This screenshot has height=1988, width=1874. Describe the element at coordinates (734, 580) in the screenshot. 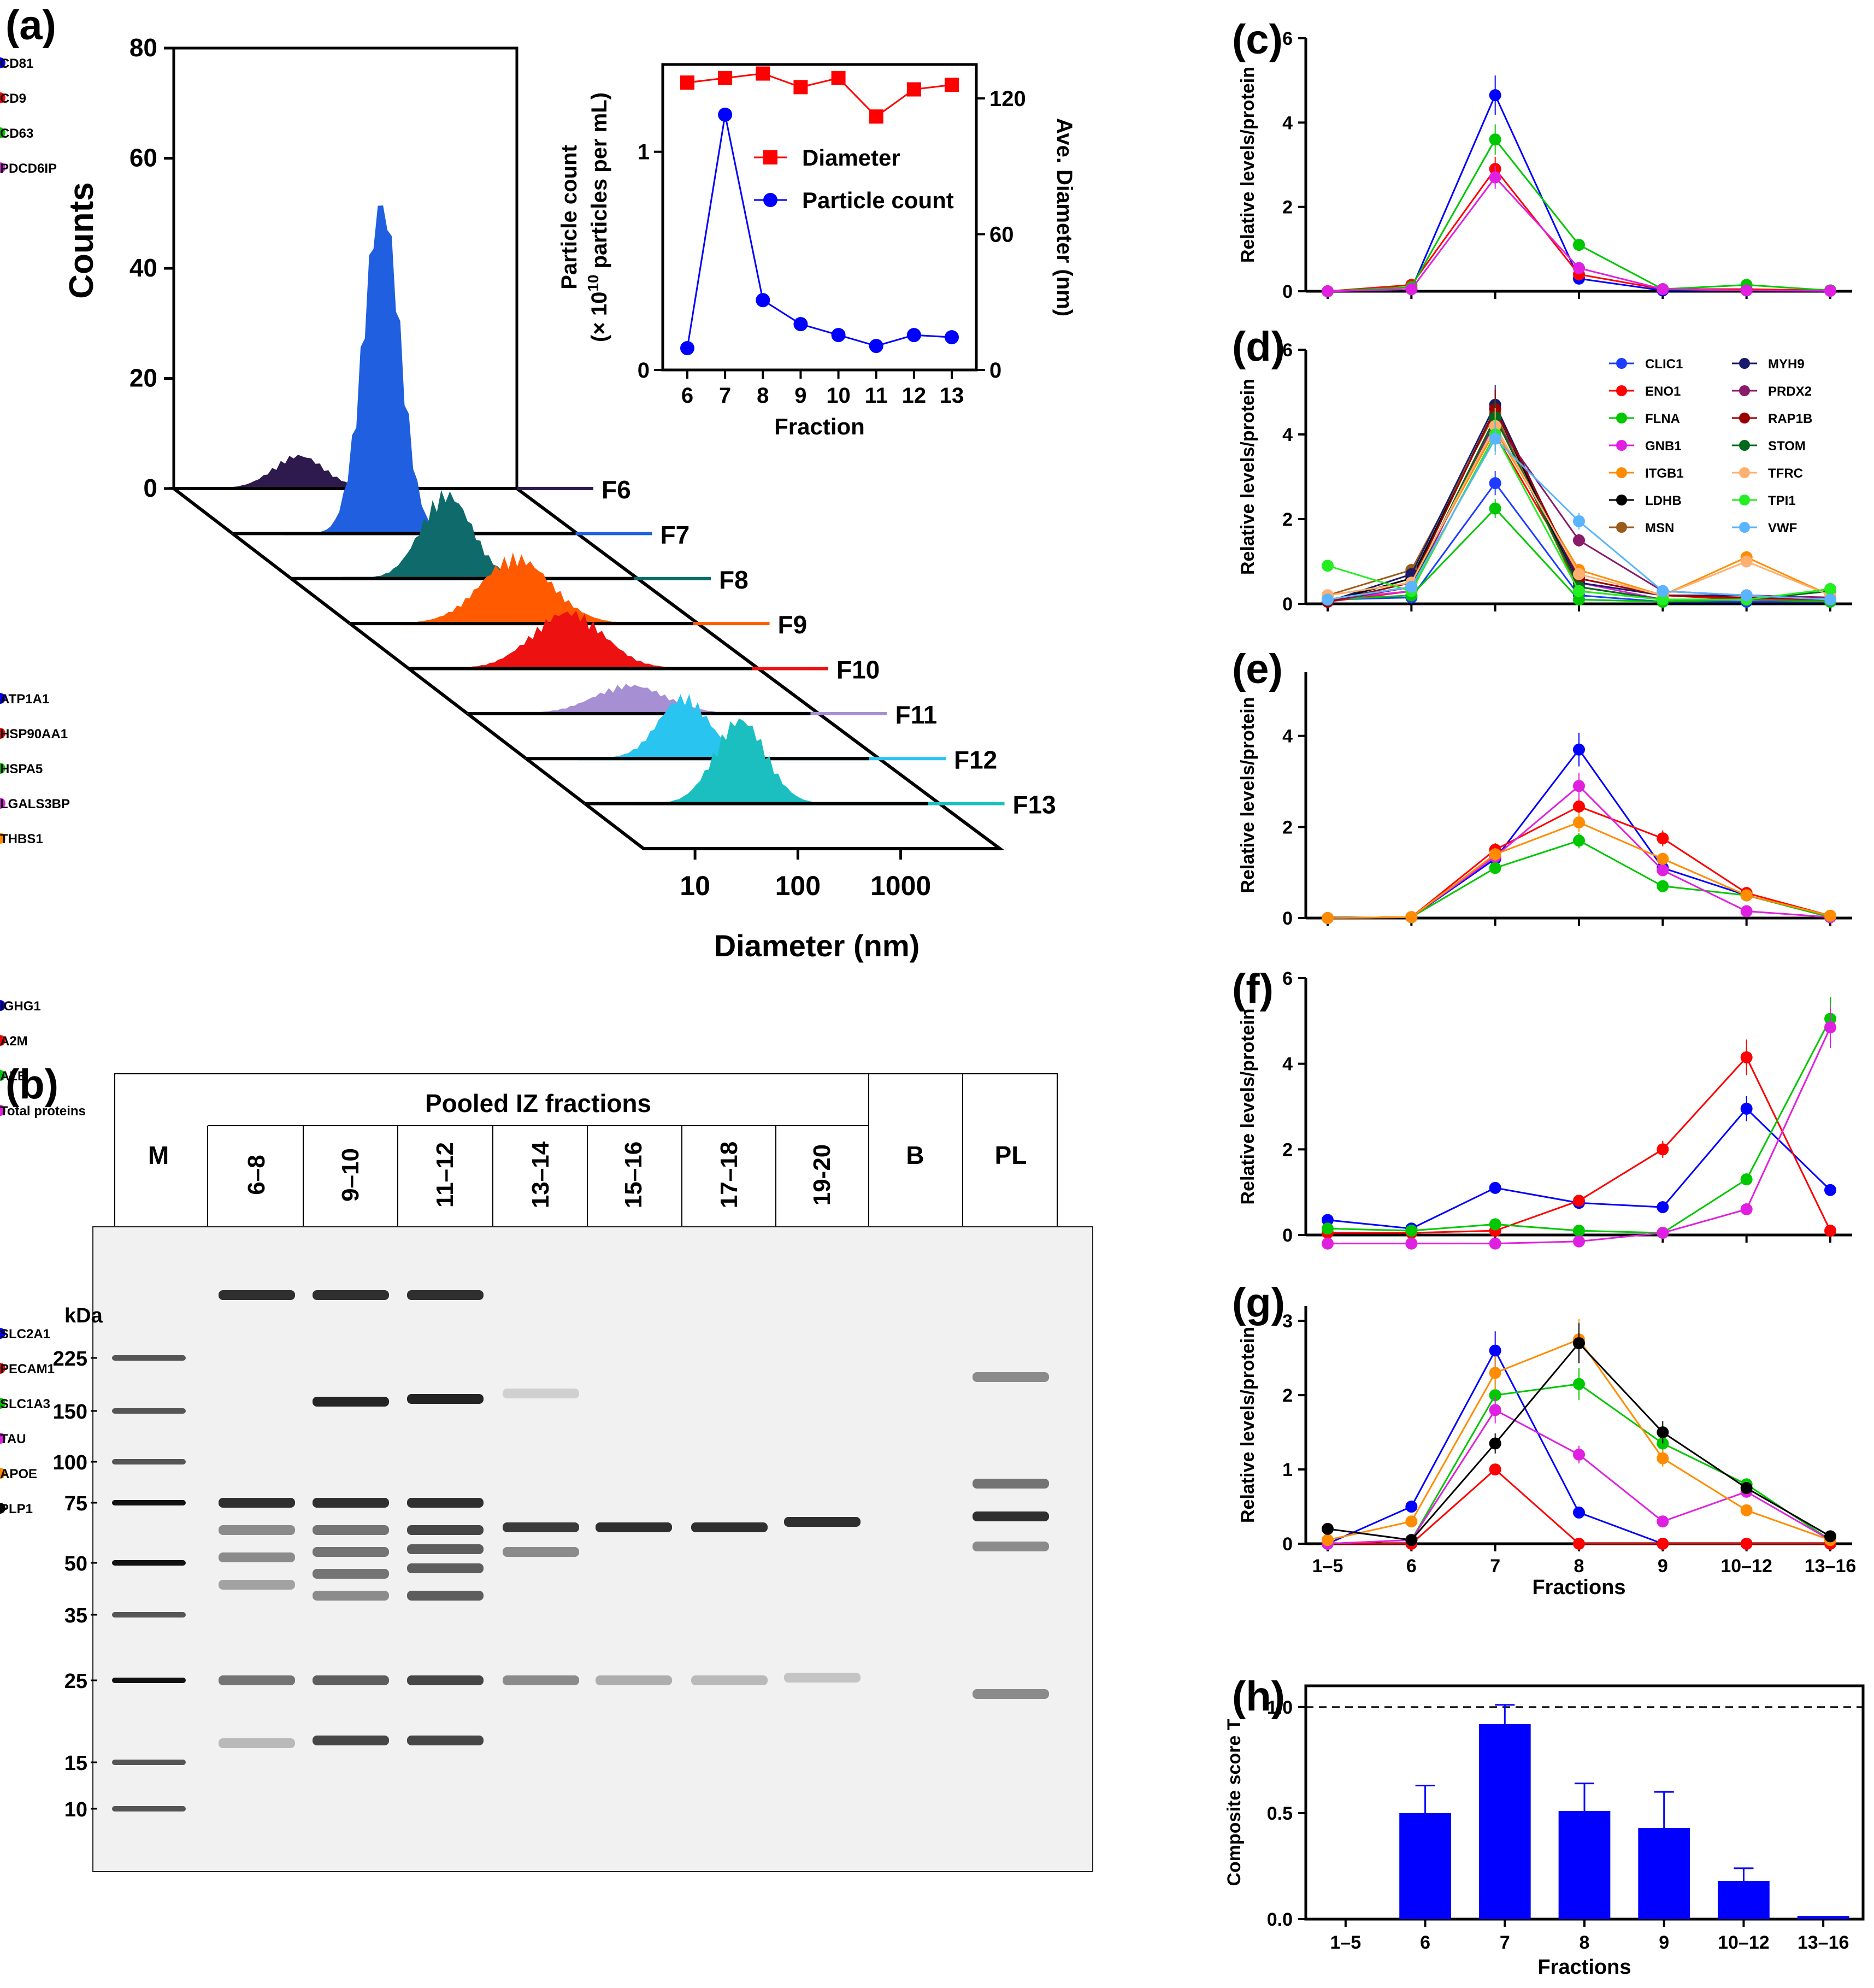

I see `a-series-label: F8` at that location.